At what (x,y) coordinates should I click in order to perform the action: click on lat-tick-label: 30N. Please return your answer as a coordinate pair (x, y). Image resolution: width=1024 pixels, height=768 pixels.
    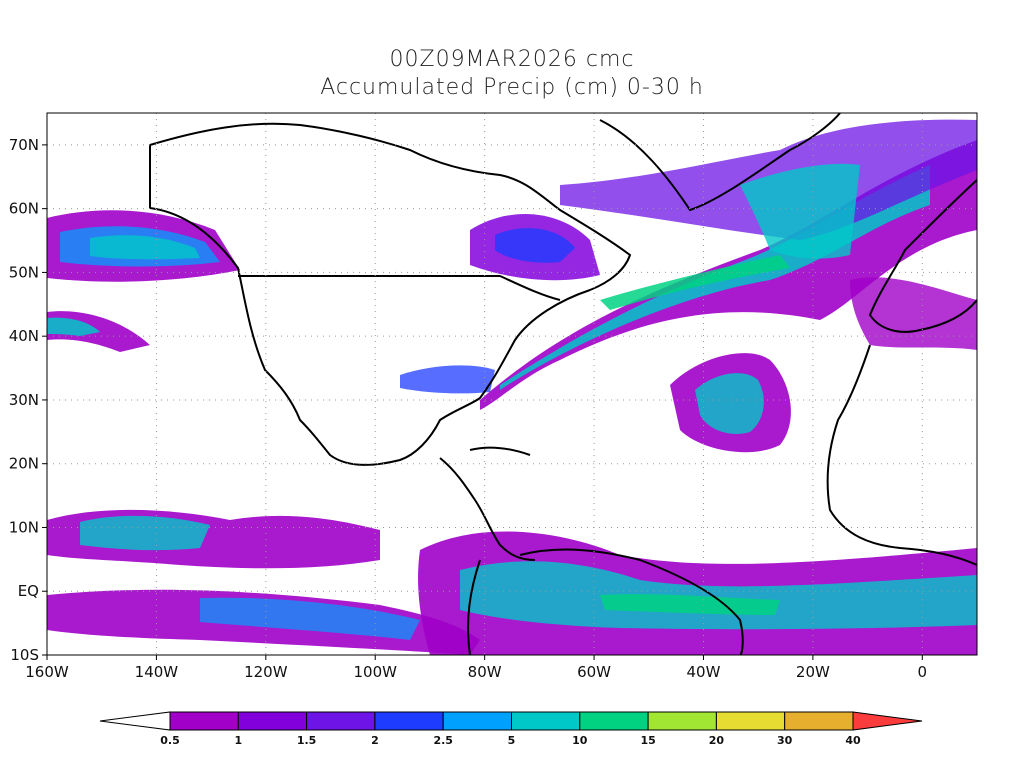
    Looking at the image, I should click on (24, 400).